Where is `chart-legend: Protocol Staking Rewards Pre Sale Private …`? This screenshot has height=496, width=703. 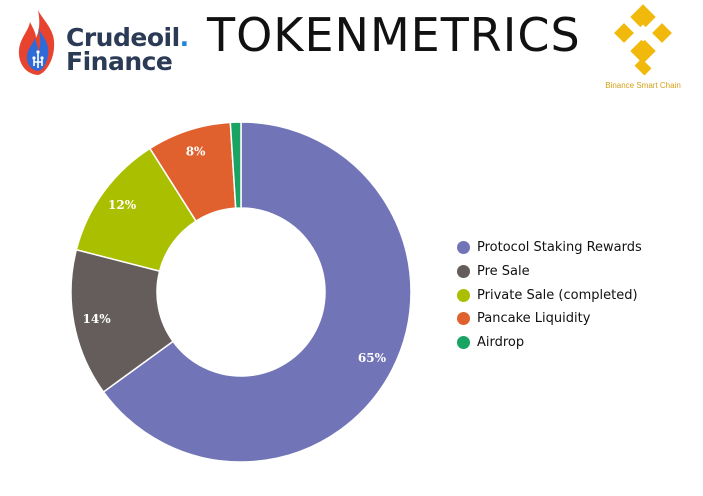 chart-legend: Protocol Staking Rewards Pre Sale Private … is located at coordinates (549, 295).